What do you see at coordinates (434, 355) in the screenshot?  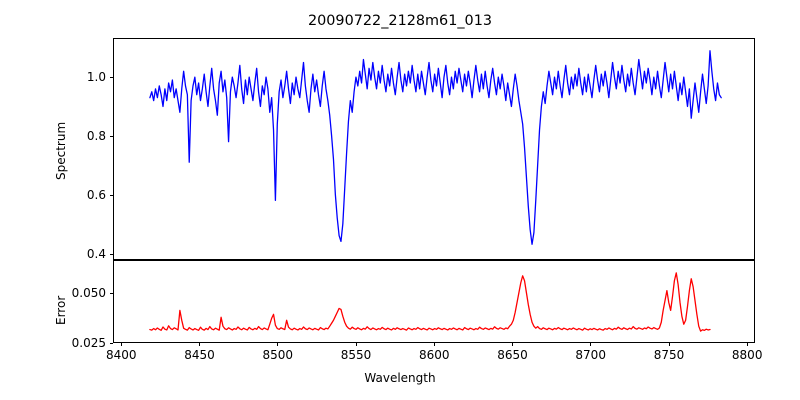 I see `xtick-label-8600: 8600` at bounding box center [434, 355].